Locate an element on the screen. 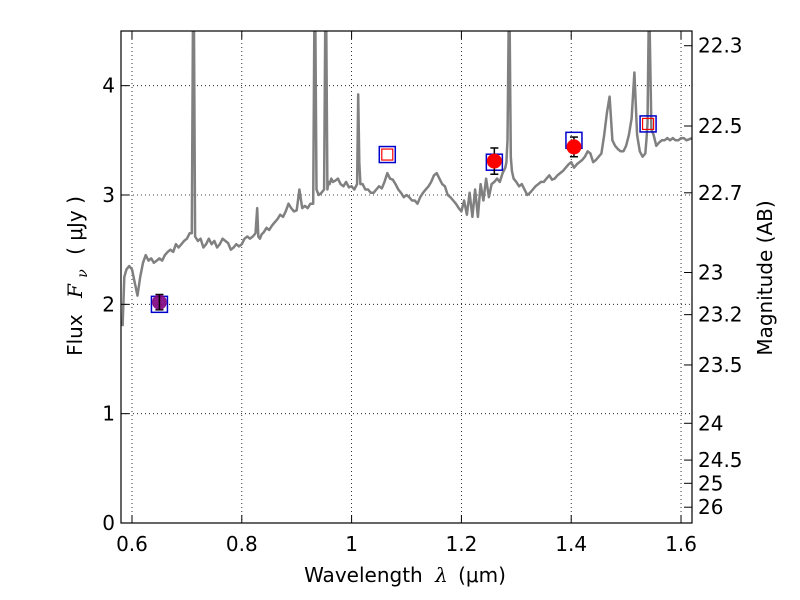 The width and height of the screenshot is (800, 600). x-tick-label: 1.4 is located at coordinates (571, 544).